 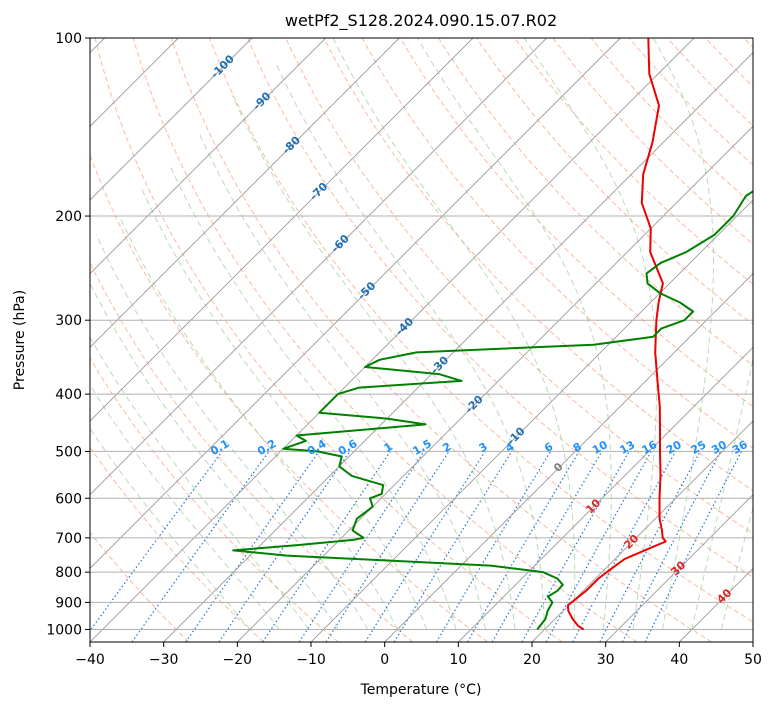 I want to click on y-tick-label: 700, so click(x=68, y=539).